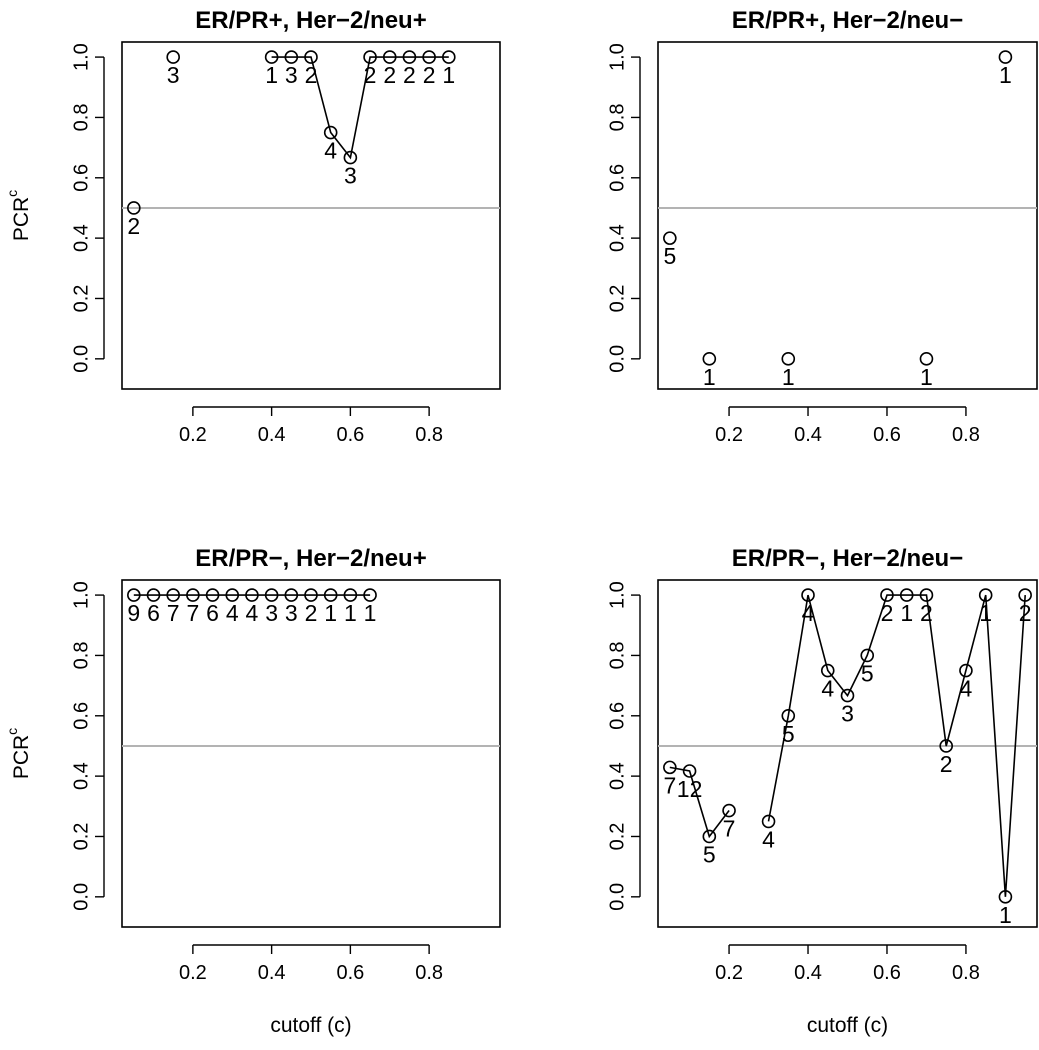 The width and height of the screenshot is (1039, 1050). What do you see at coordinates (310, 1025) in the screenshot?
I see `x-axis-label: cutoff (c)` at bounding box center [310, 1025].